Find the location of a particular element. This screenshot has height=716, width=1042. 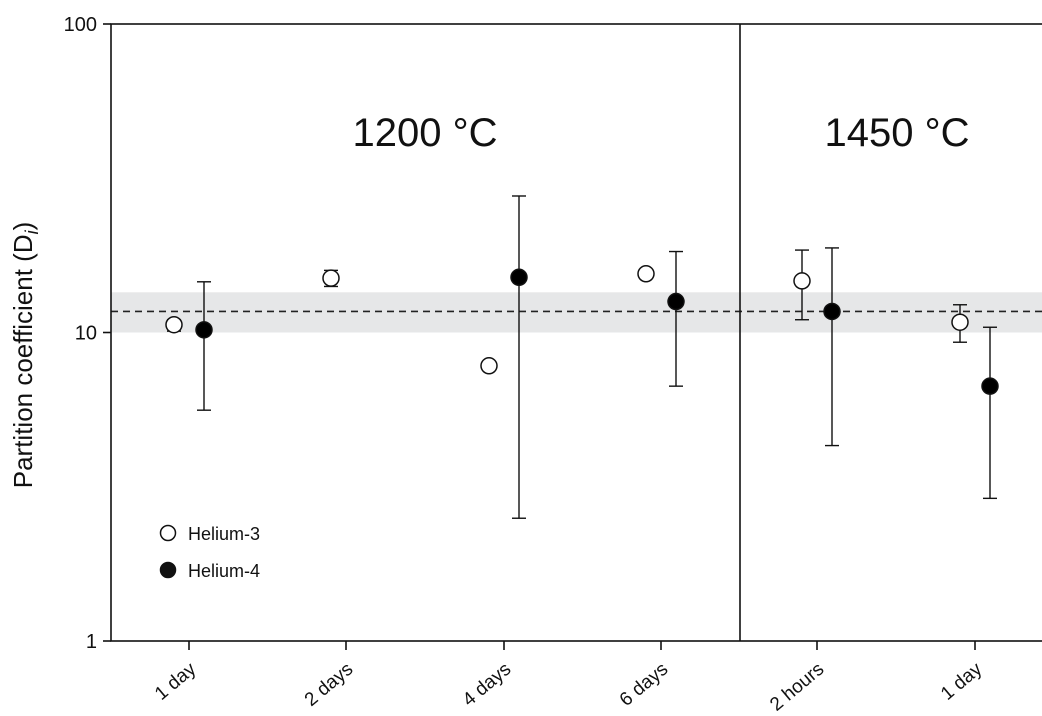

x-tick-label: 4 days is located at coordinates (487, 685).